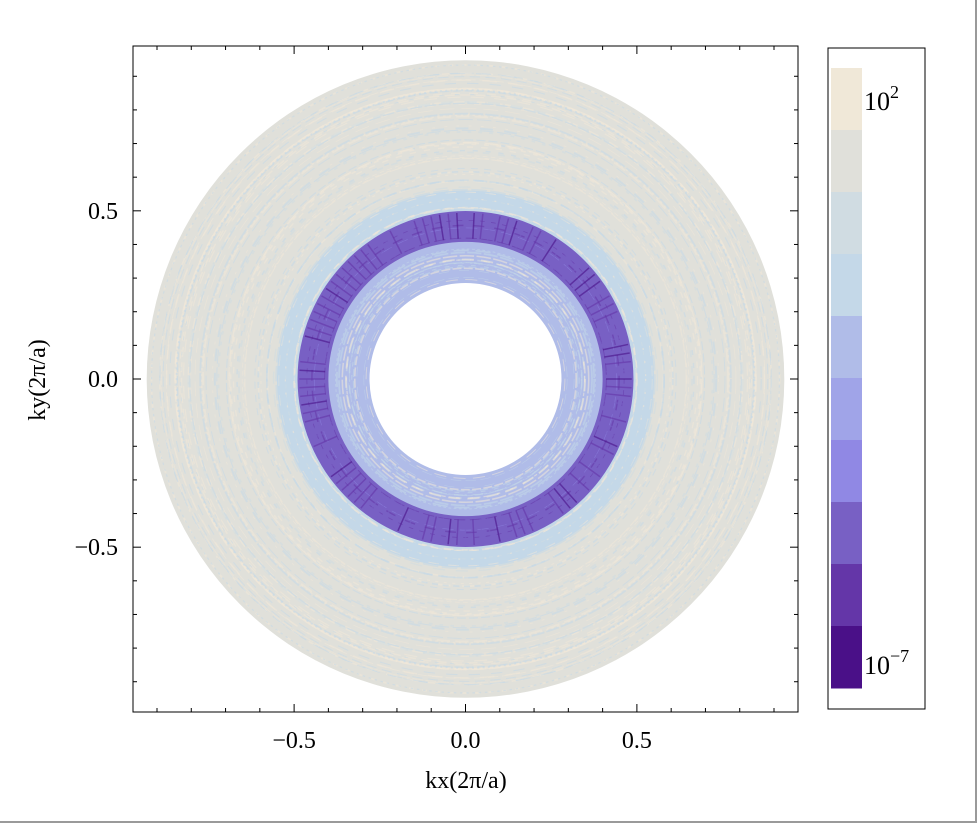 The width and height of the screenshot is (979, 825). I want to click on y-tick-label: −0.5, so click(96, 548).